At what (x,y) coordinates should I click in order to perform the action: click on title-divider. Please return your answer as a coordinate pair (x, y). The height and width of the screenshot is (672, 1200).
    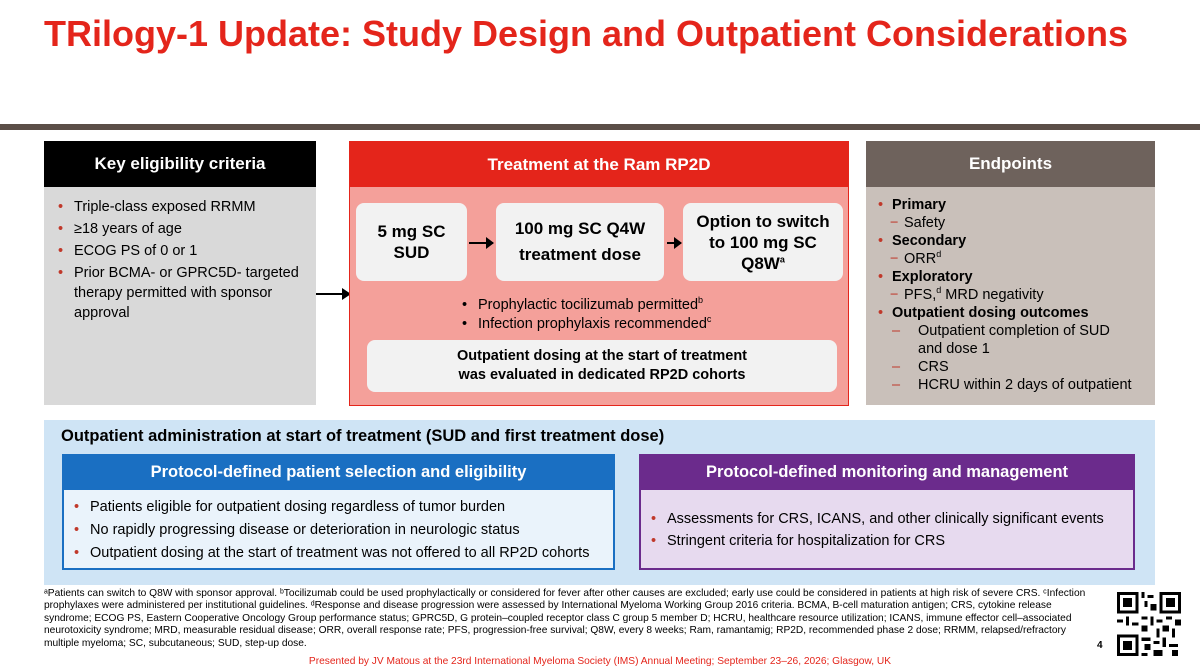
    Looking at the image, I should click on (600, 127).